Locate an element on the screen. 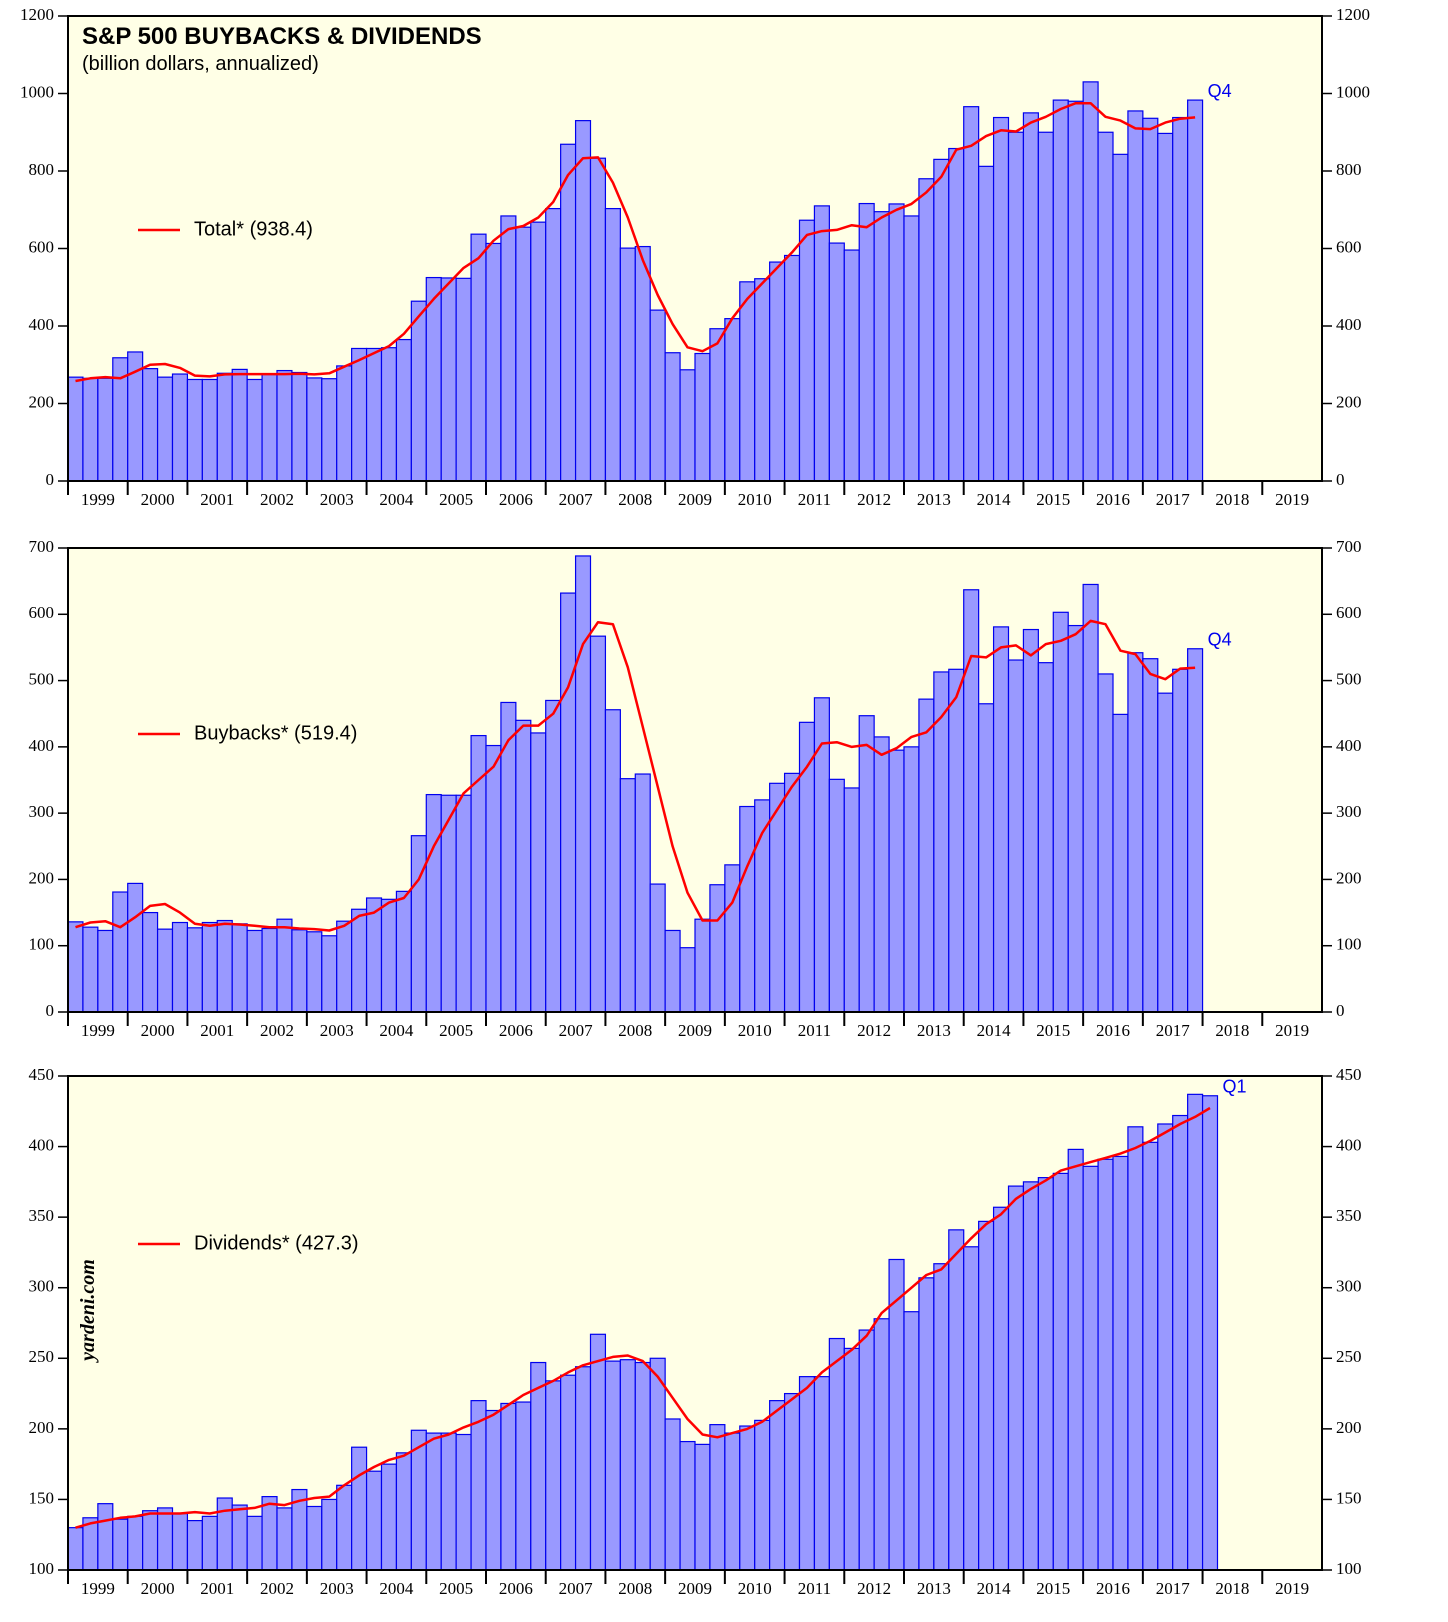 This screenshot has height=1622, width=1448. x-tick-label: 2000 is located at coordinates (158, 1030).